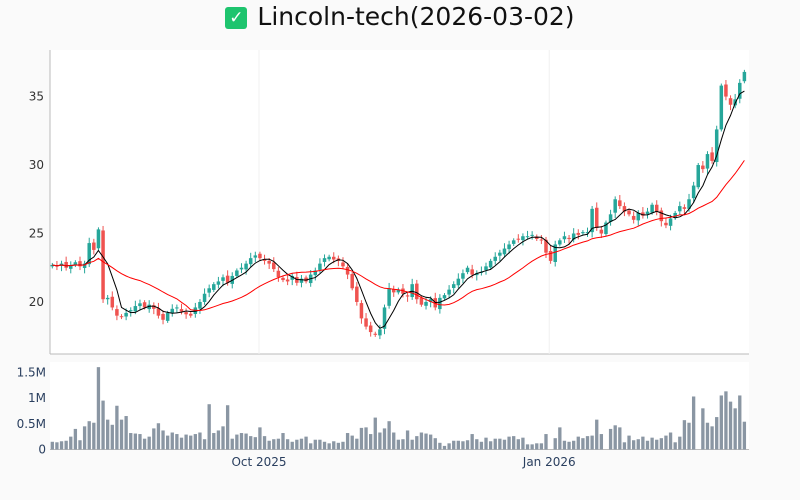 The width and height of the screenshot is (800, 500). What do you see at coordinates (42, 450) in the screenshot?
I see `volume-tick-label: 0` at bounding box center [42, 450].